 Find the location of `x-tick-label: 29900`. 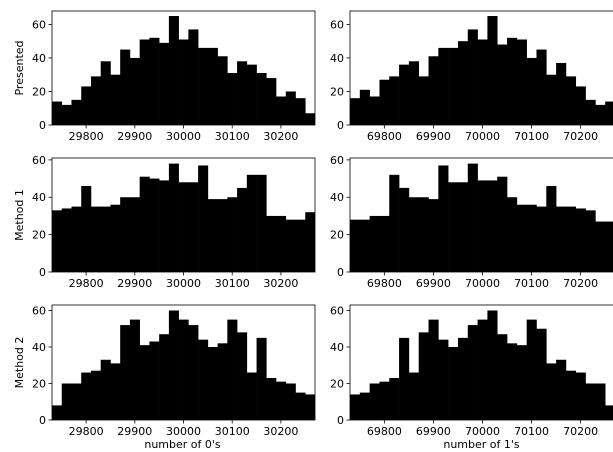

x-tick-label: 29900 is located at coordinates (134, 283).